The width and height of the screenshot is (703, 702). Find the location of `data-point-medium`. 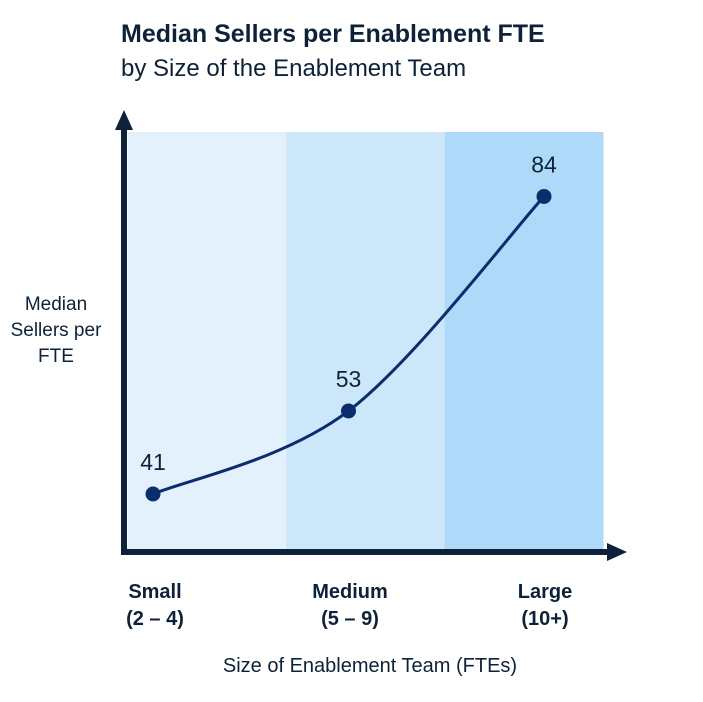

data-point-medium is located at coordinates (348, 411).